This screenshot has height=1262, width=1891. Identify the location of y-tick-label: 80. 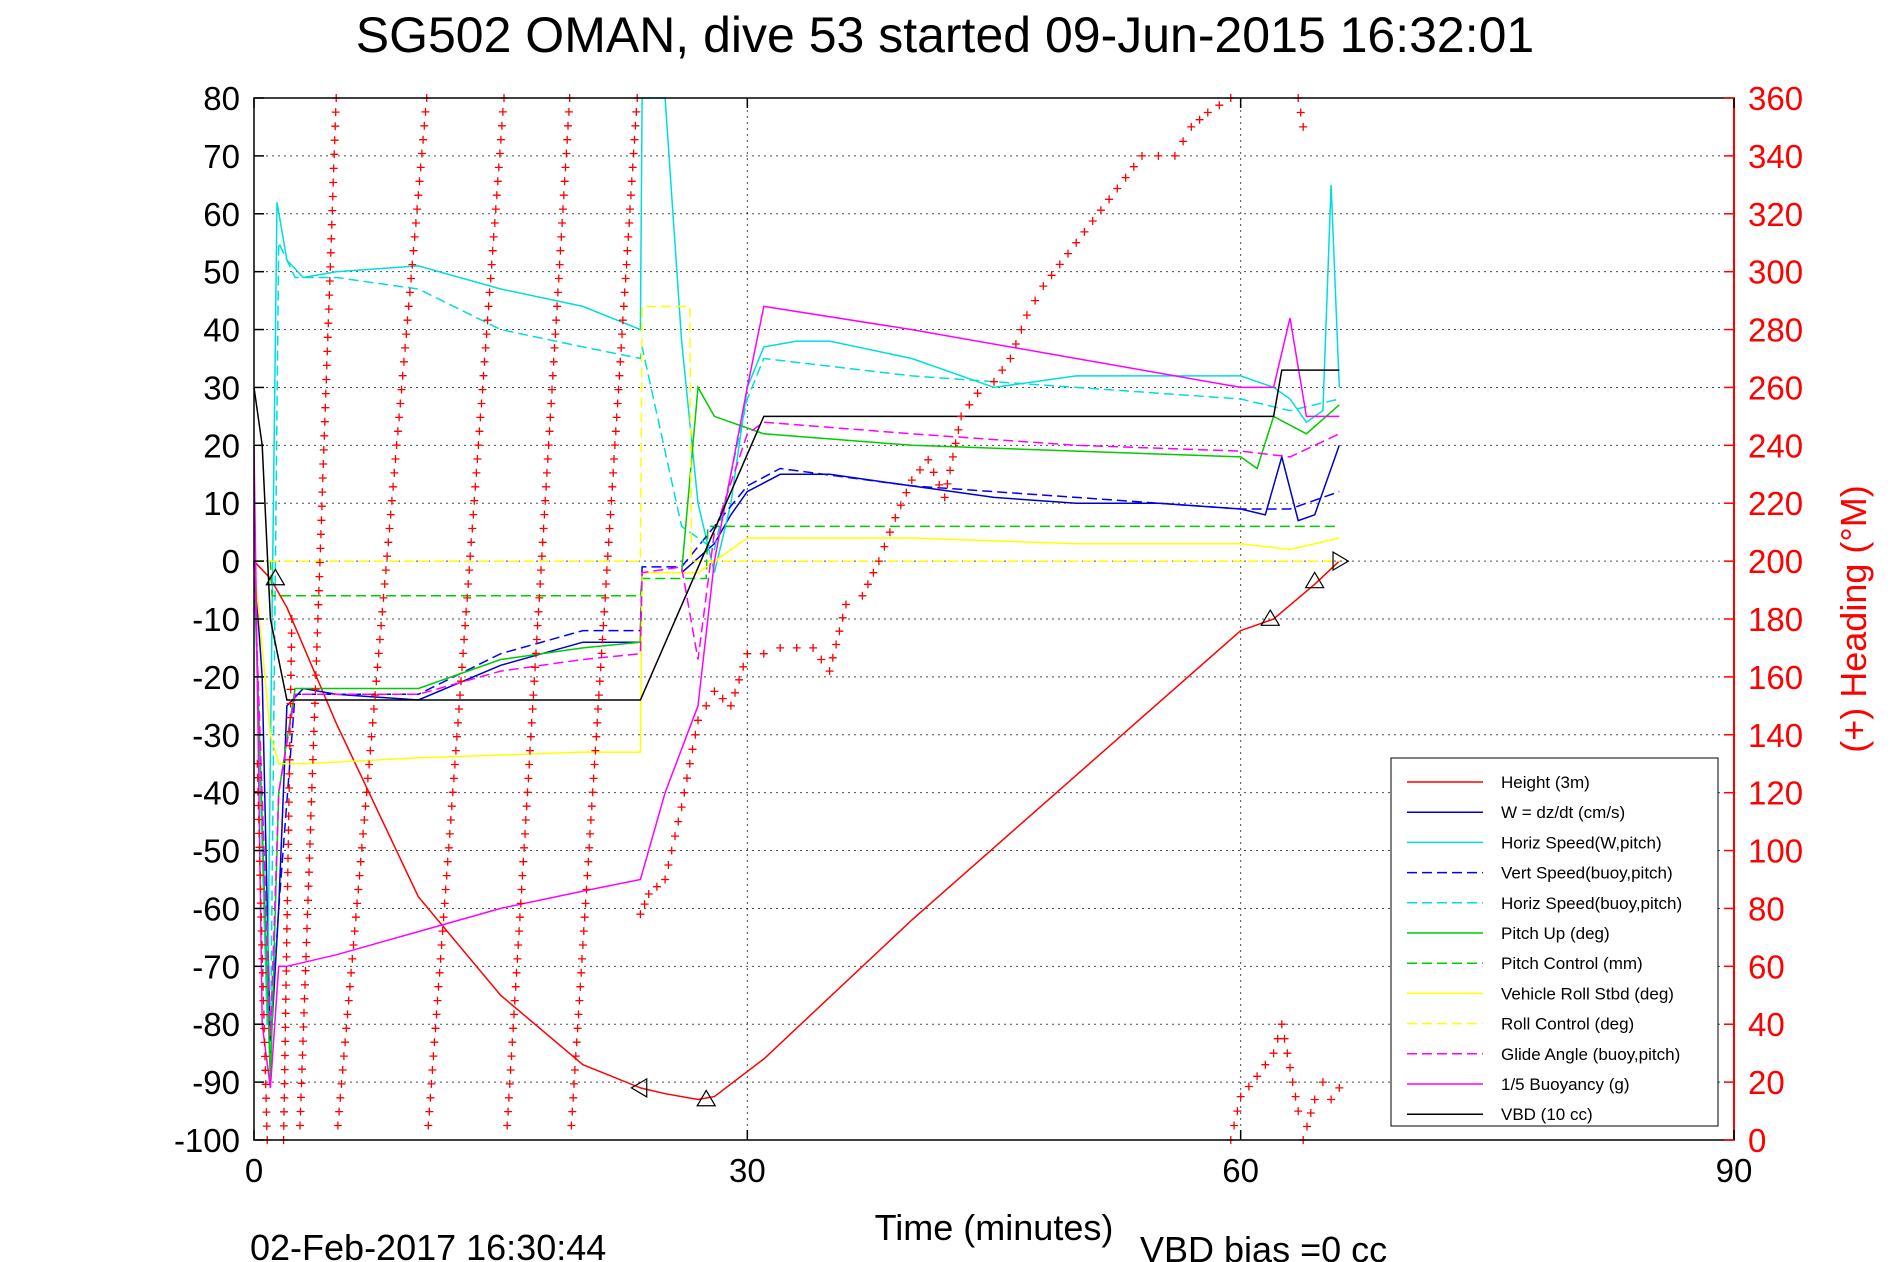
(221, 98).